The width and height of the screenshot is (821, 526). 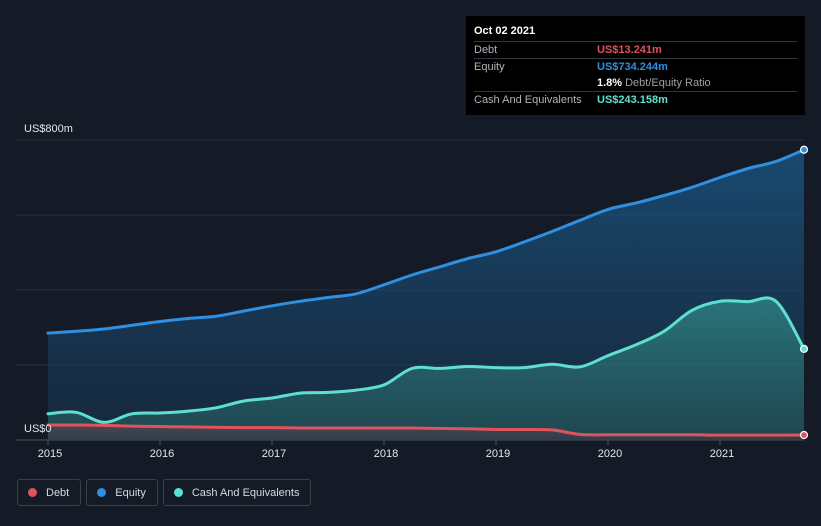 I want to click on legend-item-equity: Equity, so click(x=122, y=492).